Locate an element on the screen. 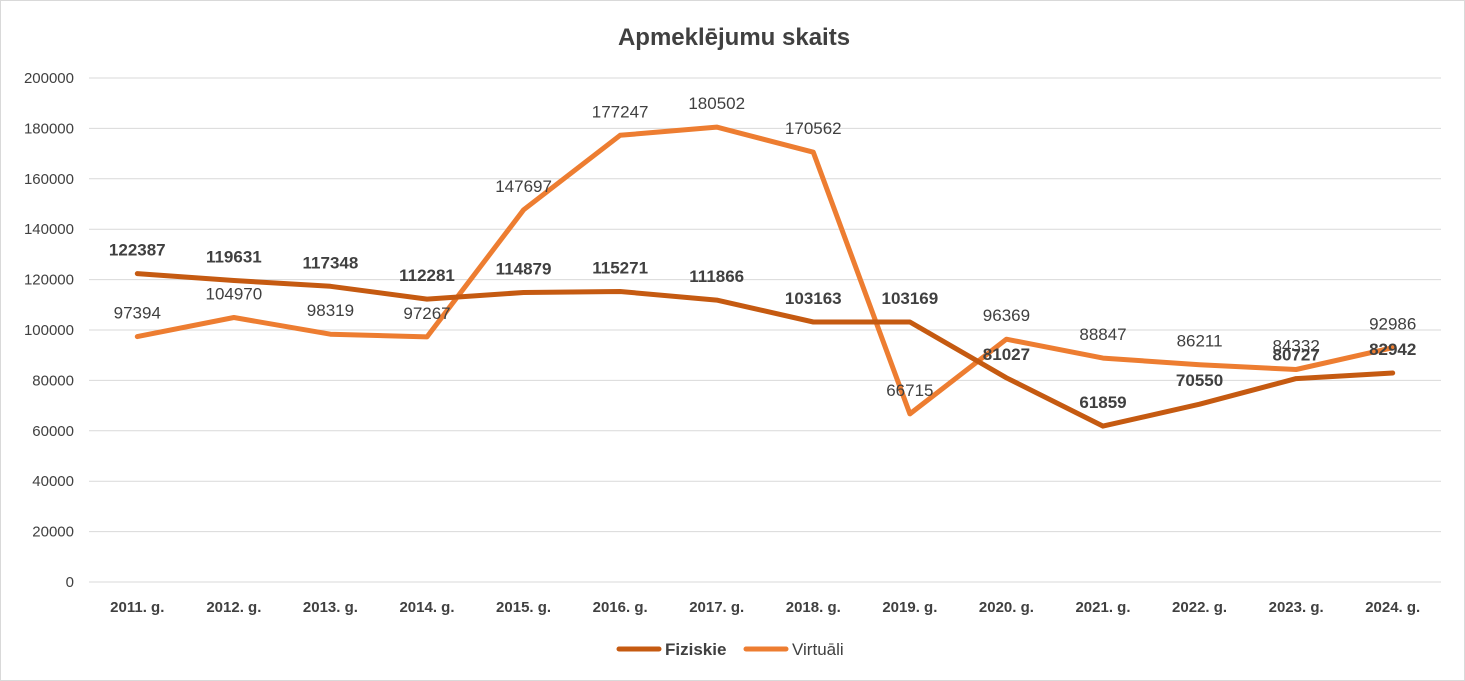 Image resolution: width=1465 pixels, height=681 pixels. y-tick-label: 100000 is located at coordinates (49, 330).